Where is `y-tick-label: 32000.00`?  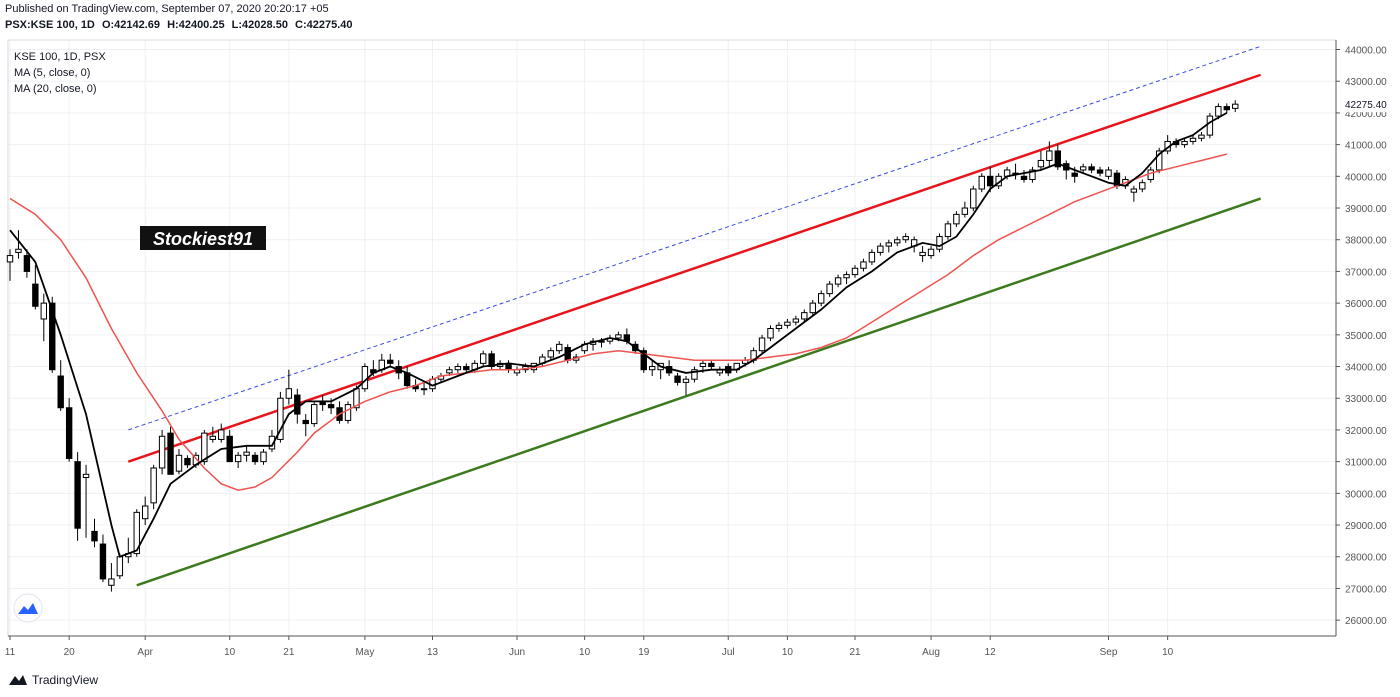 y-tick-label: 32000.00 is located at coordinates (1366, 431).